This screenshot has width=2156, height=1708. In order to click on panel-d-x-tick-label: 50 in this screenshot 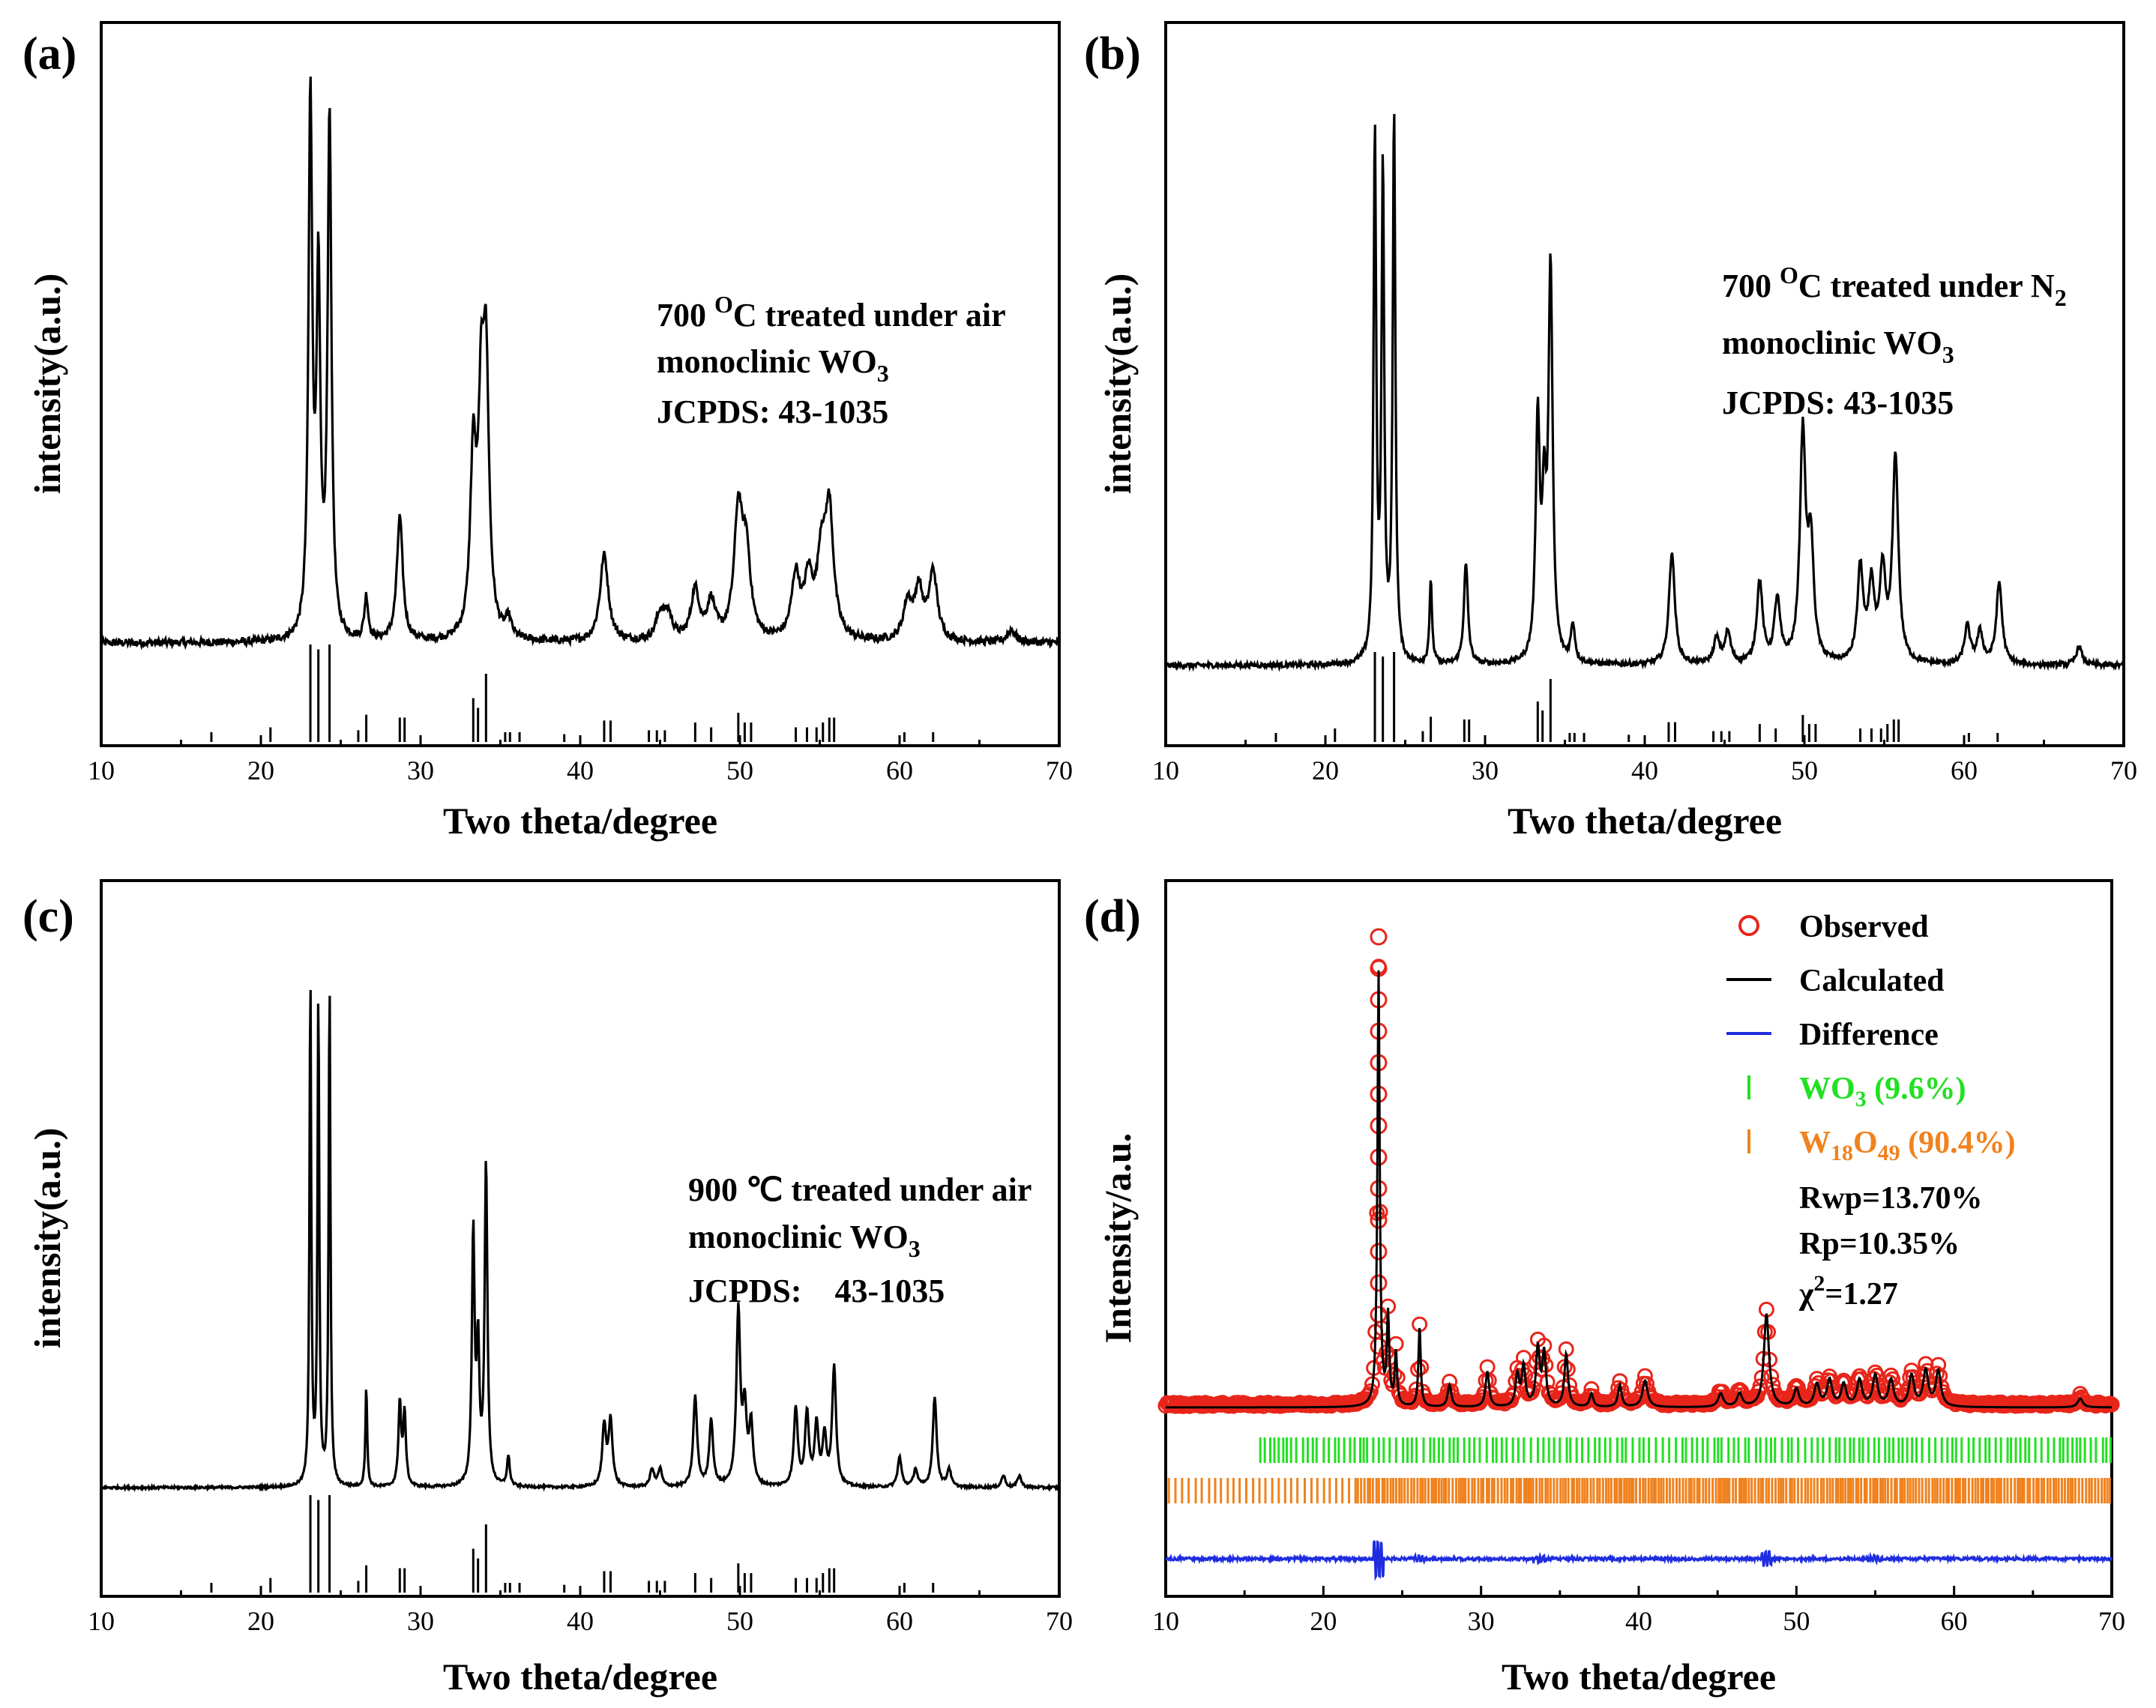, I will do `click(1796, 1621)`.